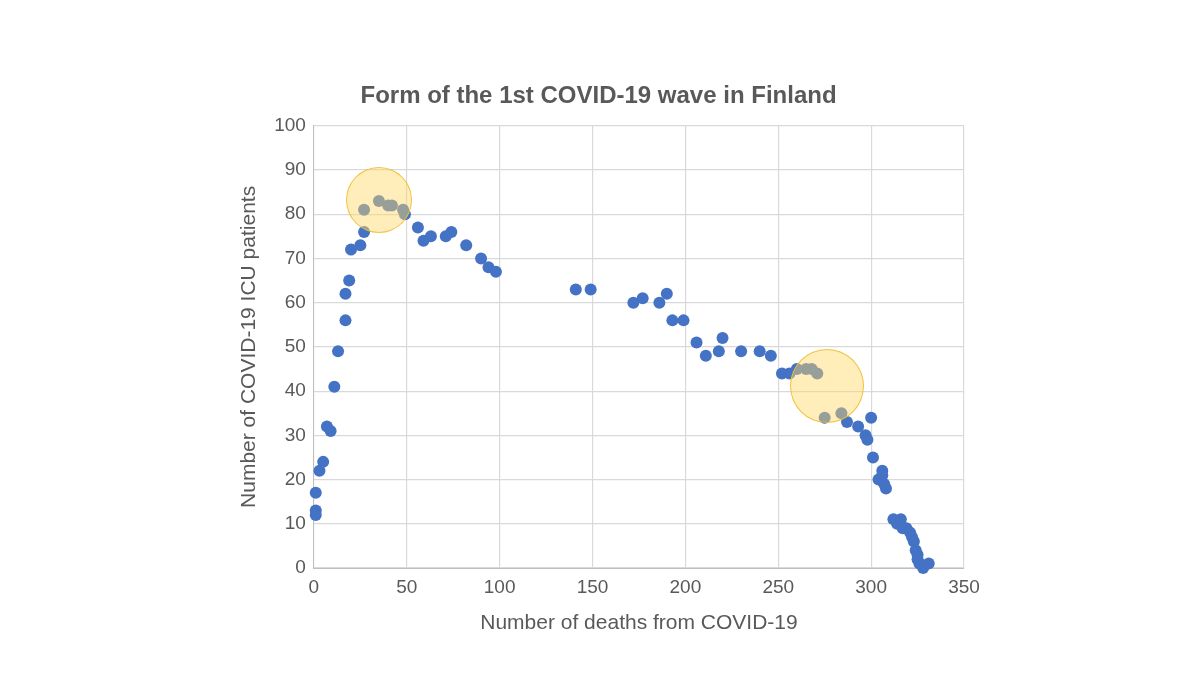 This screenshot has height=675, width=1200. I want to click on y-tick-label: 50, so click(295, 346).